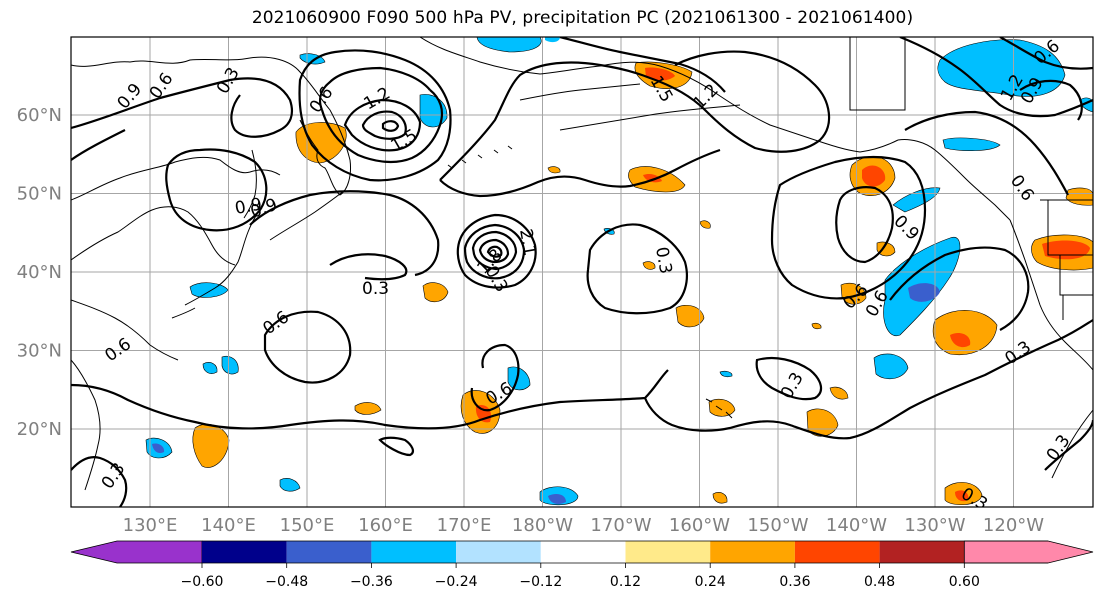 This screenshot has height=601, width=1105. I want to click on colorbar-label: 0.12, so click(625, 582).